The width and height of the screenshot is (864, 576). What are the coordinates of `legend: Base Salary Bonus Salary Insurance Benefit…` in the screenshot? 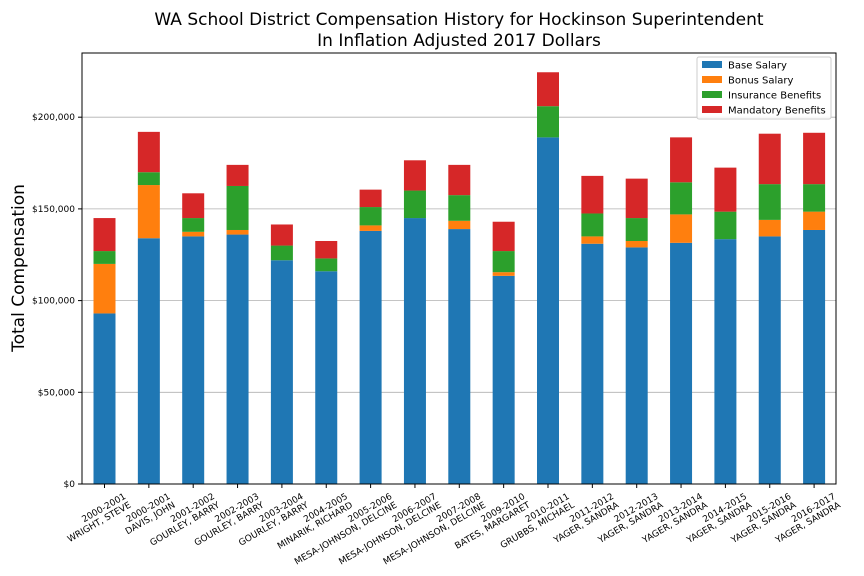 It's located at (764, 88).